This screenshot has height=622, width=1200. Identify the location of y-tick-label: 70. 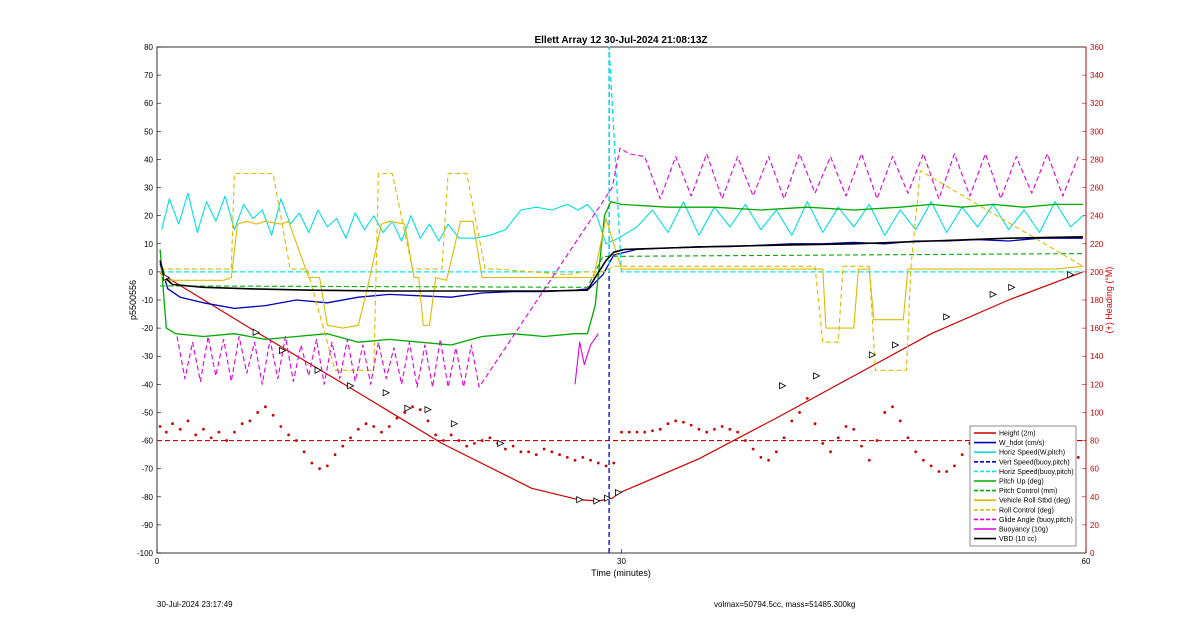
(148, 75).